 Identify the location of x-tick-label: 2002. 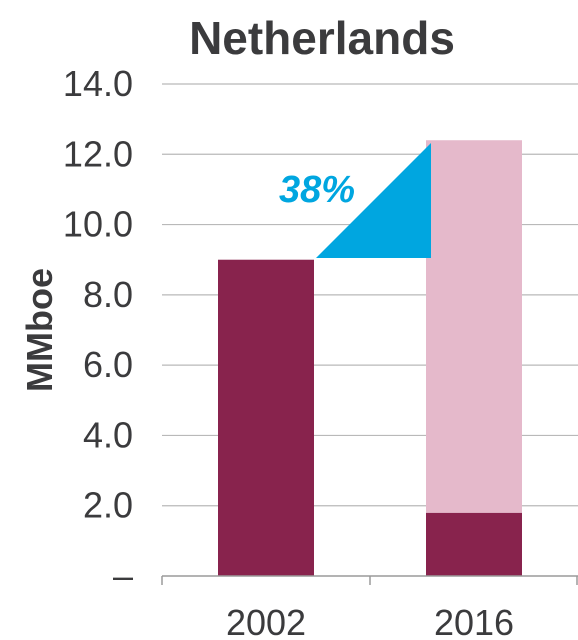
(266, 621).